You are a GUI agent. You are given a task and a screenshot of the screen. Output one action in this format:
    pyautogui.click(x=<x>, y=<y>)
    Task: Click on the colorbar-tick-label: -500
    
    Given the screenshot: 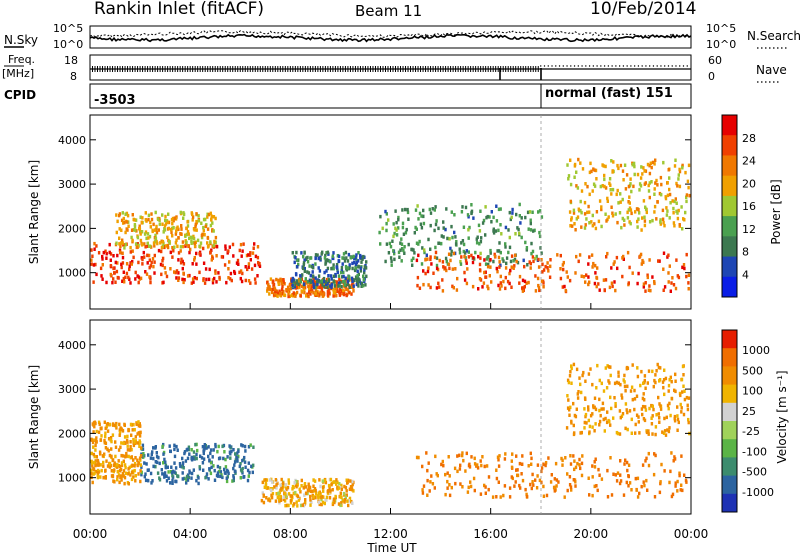 What is the action you would take?
    pyautogui.click(x=754, y=472)
    